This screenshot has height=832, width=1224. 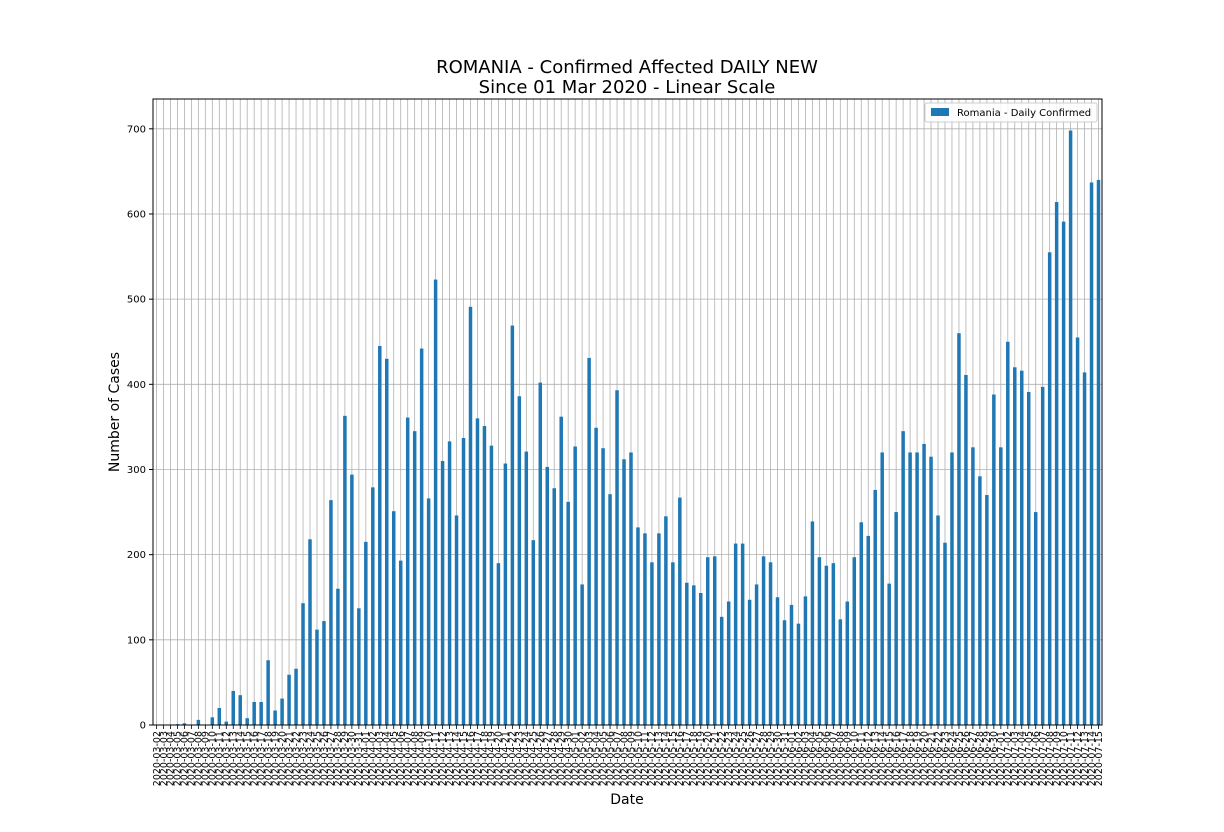 What do you see at coordinates (582, 758) in the screenshot?
I see `x-tick-label: 2020-05-02` at bounding box center [582, 758].